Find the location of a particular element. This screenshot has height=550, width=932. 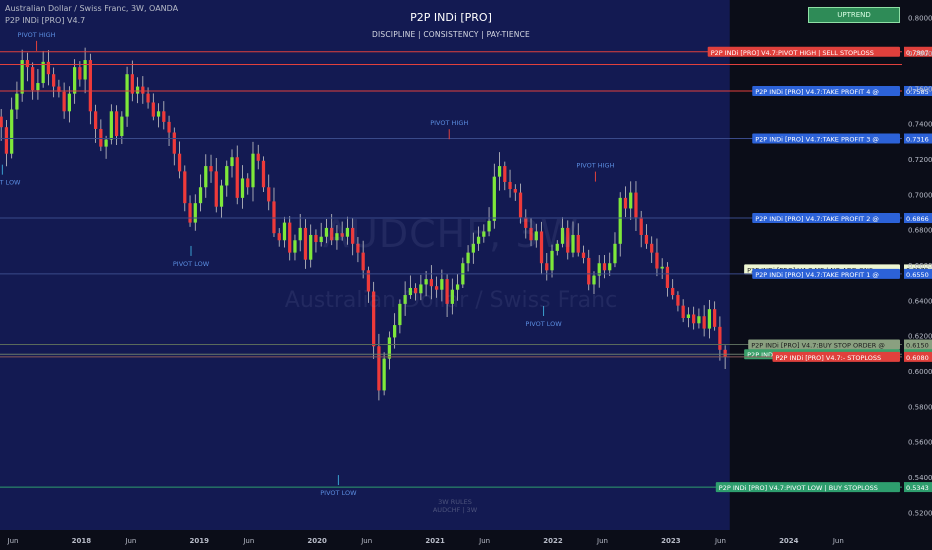

time-axis-background is located at coordinates (466, 540).